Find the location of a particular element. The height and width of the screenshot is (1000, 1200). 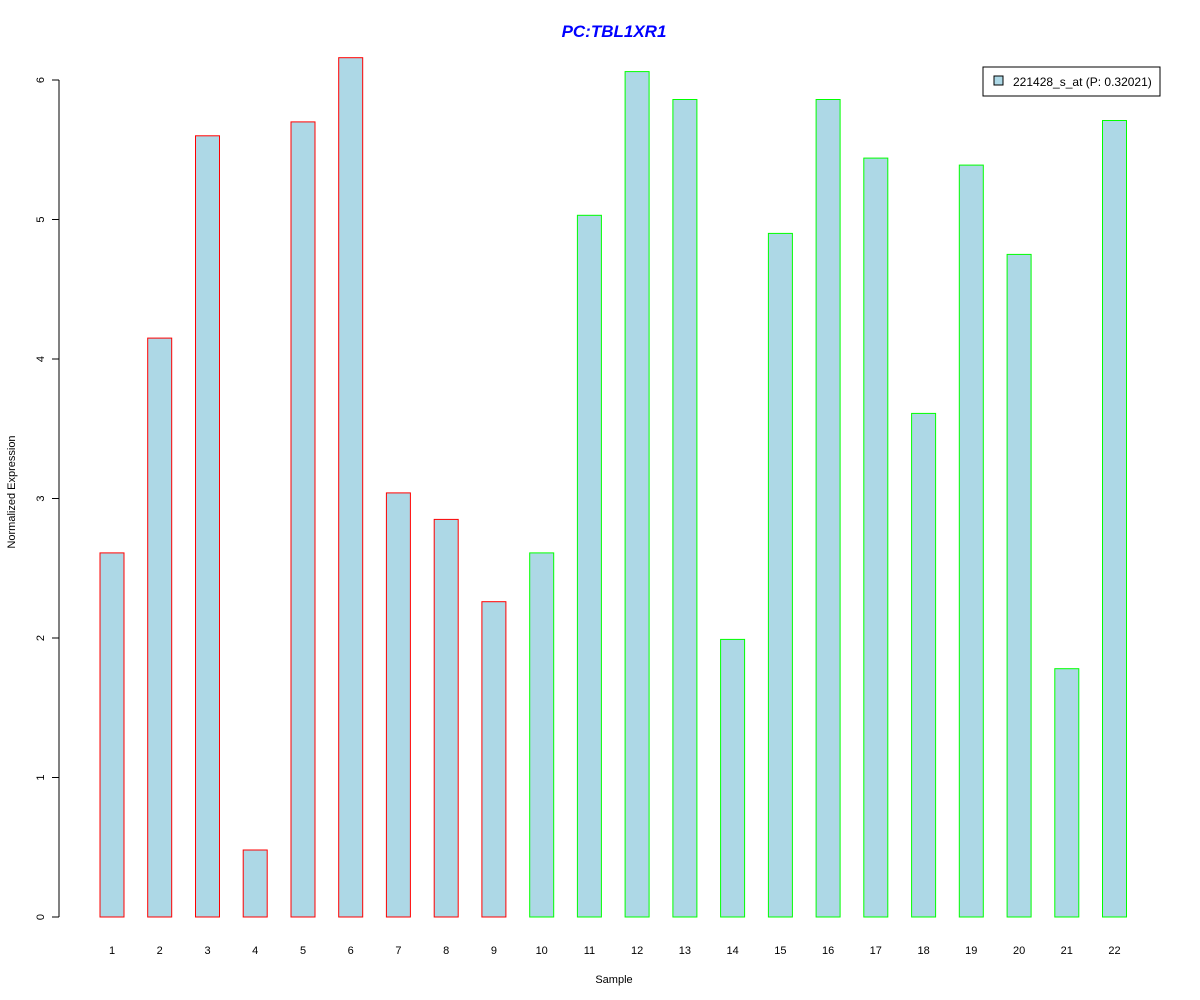

y-tick-label: 1 is located at coordinates (41, 777).